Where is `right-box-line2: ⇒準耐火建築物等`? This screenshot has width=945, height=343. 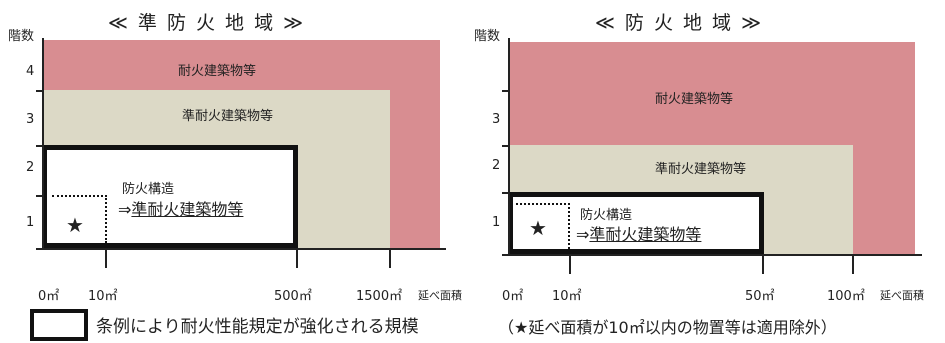
right-box-line2: ⇒準耐火建築物等 is located at coordinates (638, 233).